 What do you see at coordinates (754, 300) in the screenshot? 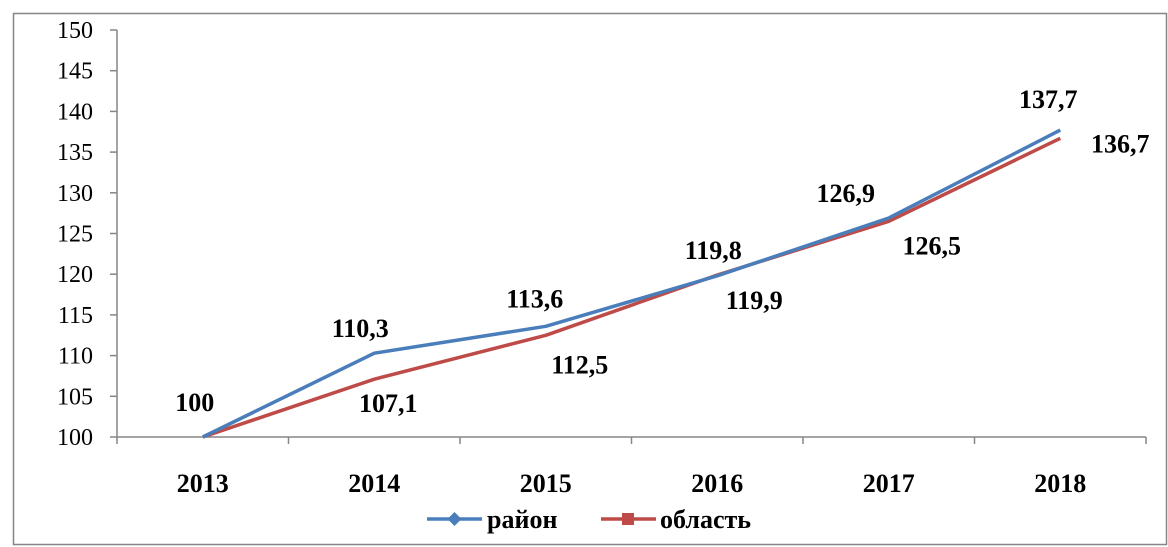
I see `data-label-1-3: 119,9` at bounding box center [754, 300].